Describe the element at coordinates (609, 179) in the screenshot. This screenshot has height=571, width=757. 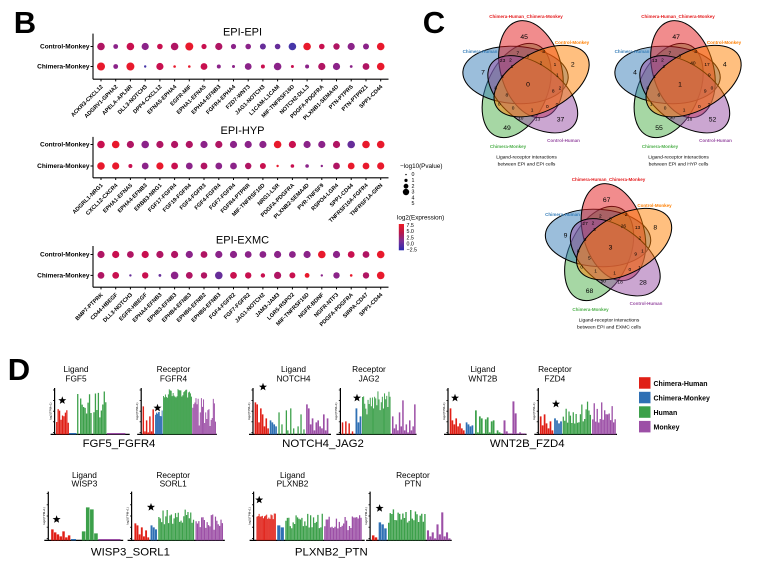
I see `svg-text: Chimera-Human_Chimera-Monkey` at that location.